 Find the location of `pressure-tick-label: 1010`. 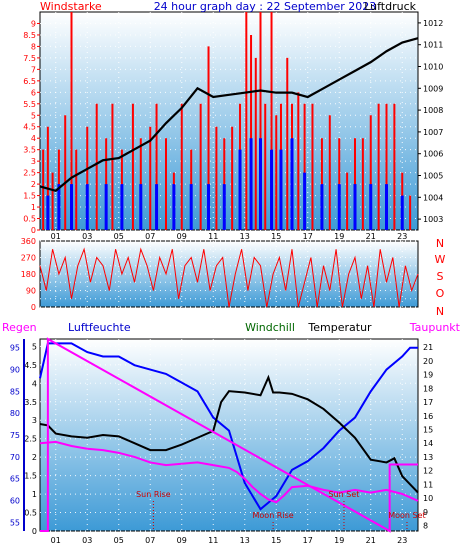

pressure-tick-label: 1010 is located at coordinates (433, 67).